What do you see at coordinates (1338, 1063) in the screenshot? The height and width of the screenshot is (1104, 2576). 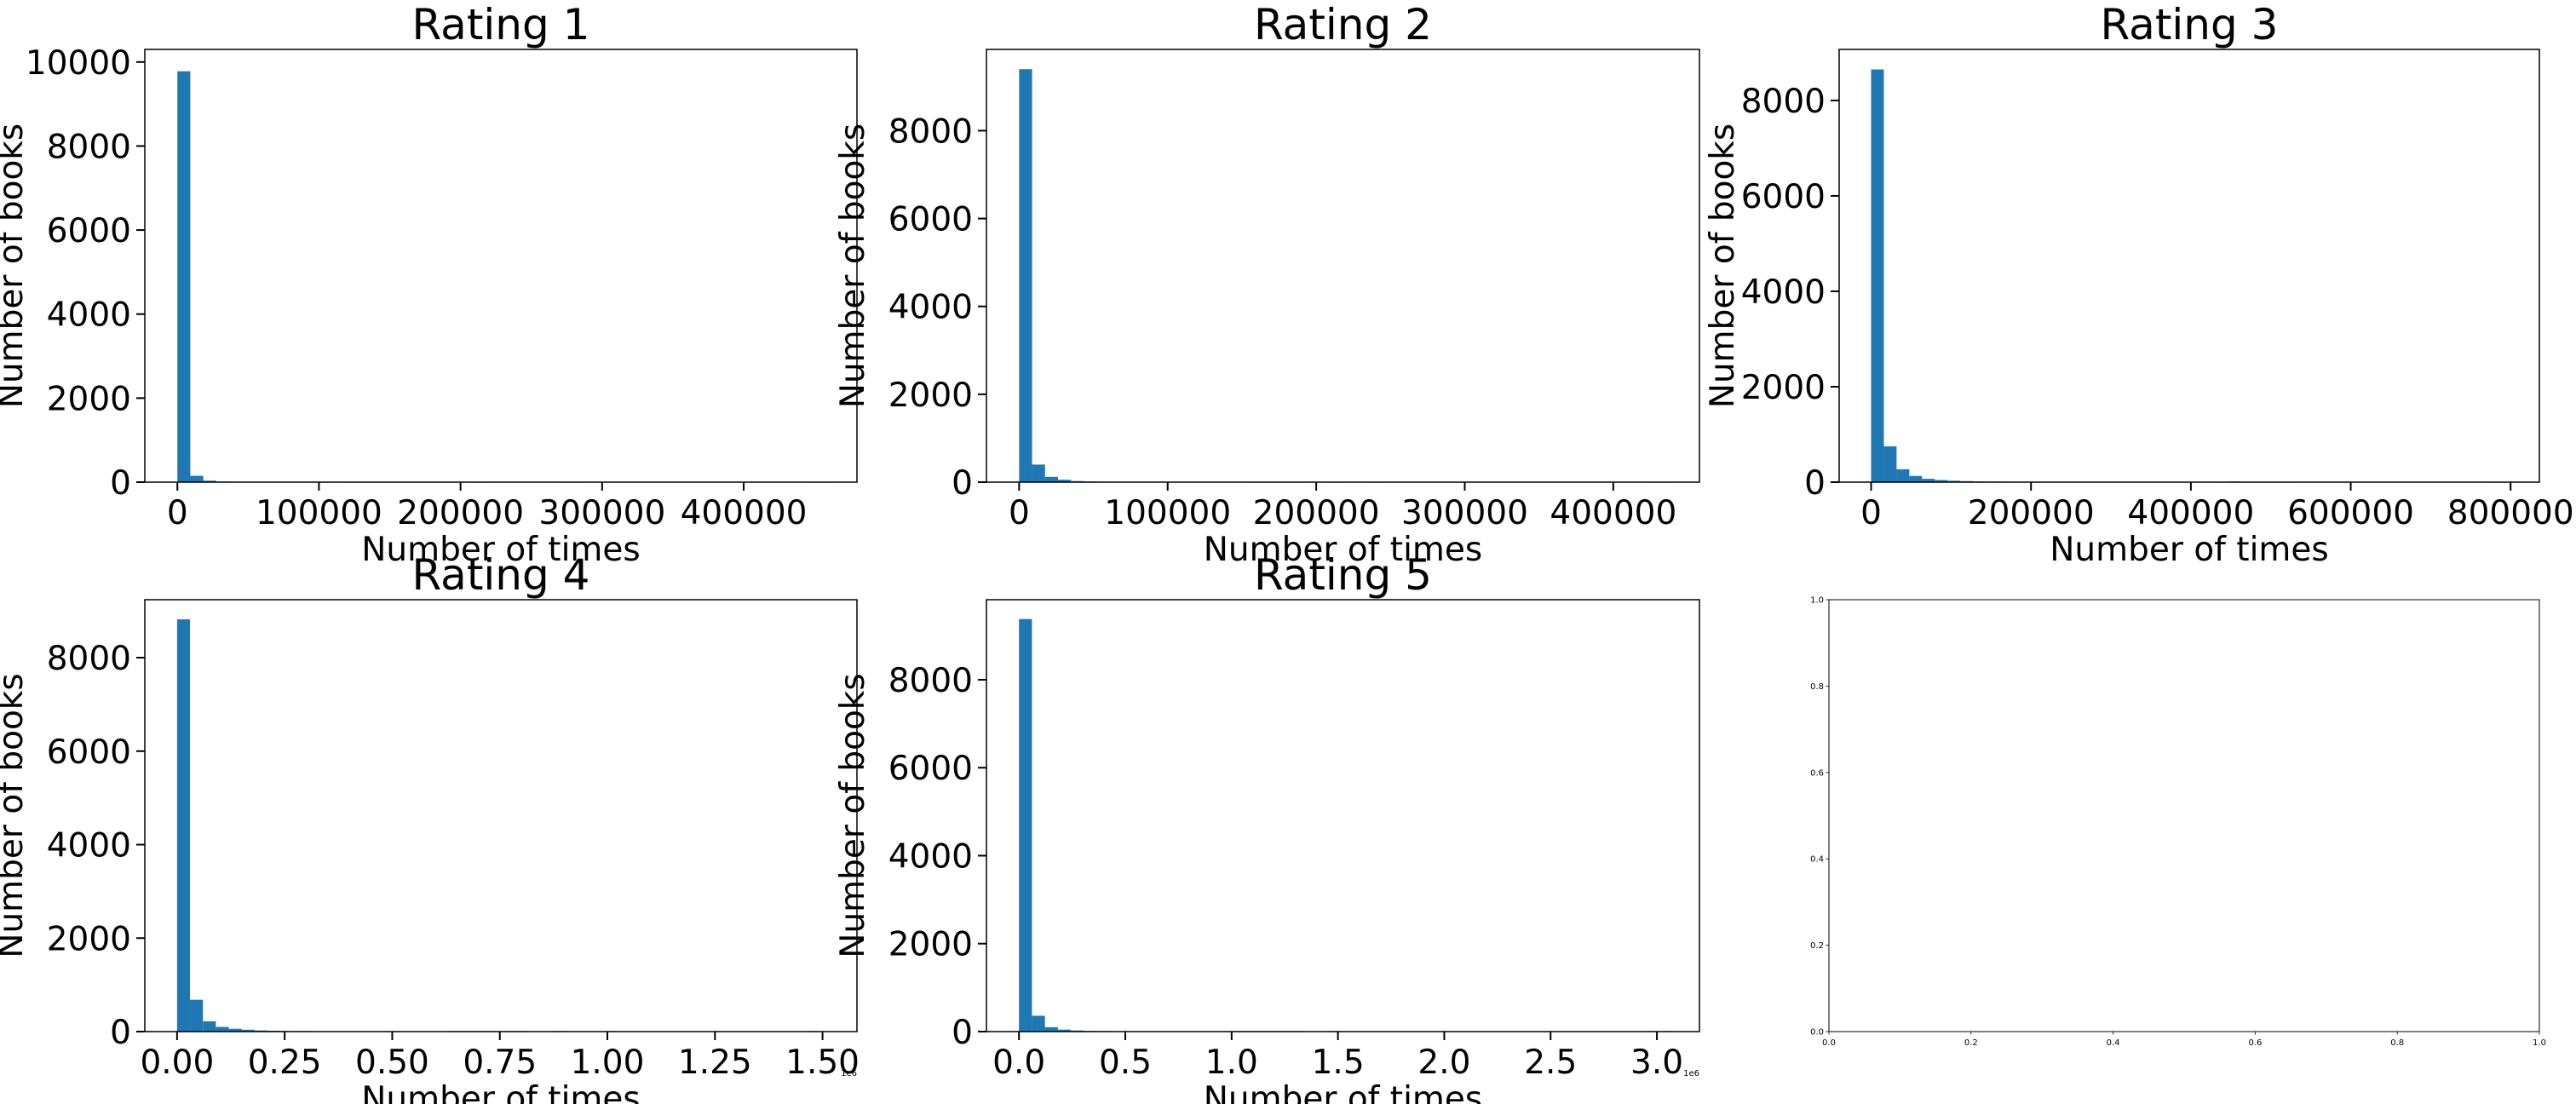 I see `x-tick-label: 1.5` at bounding box center [1338, 1063].